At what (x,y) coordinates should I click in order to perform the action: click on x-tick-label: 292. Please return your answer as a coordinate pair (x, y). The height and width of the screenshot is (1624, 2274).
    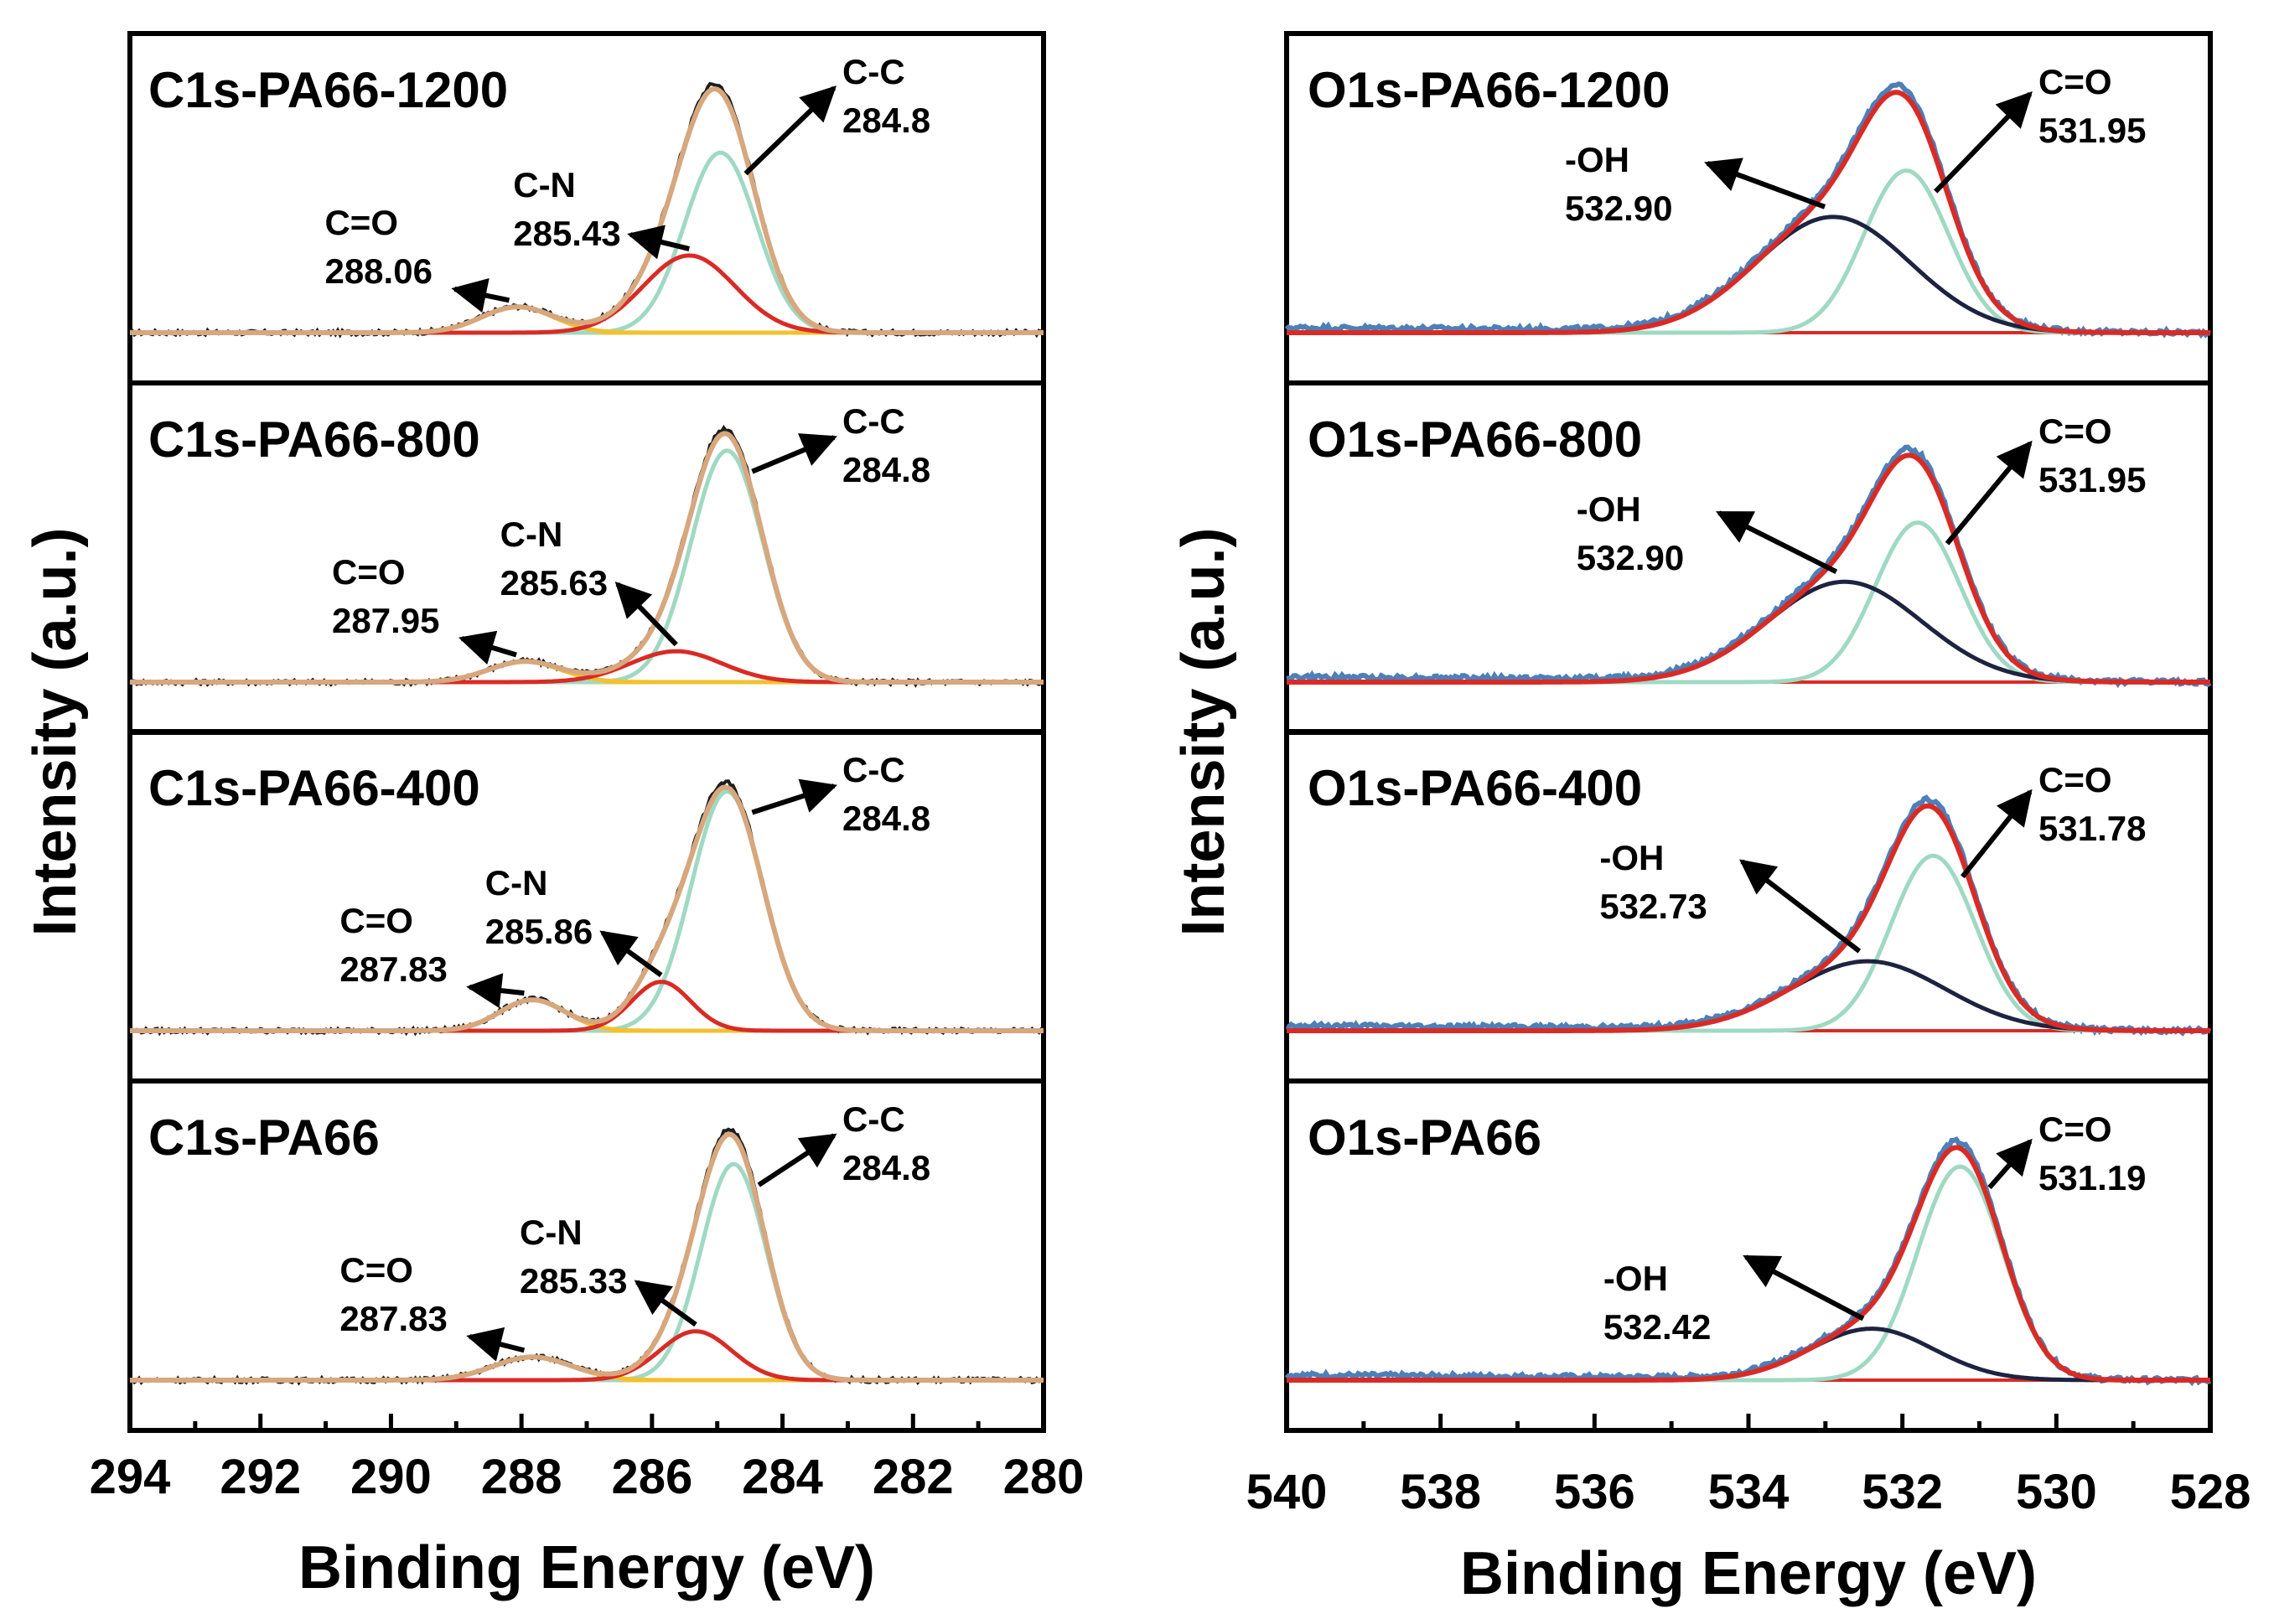
    Looking at the image, I should click on (260, 1477).